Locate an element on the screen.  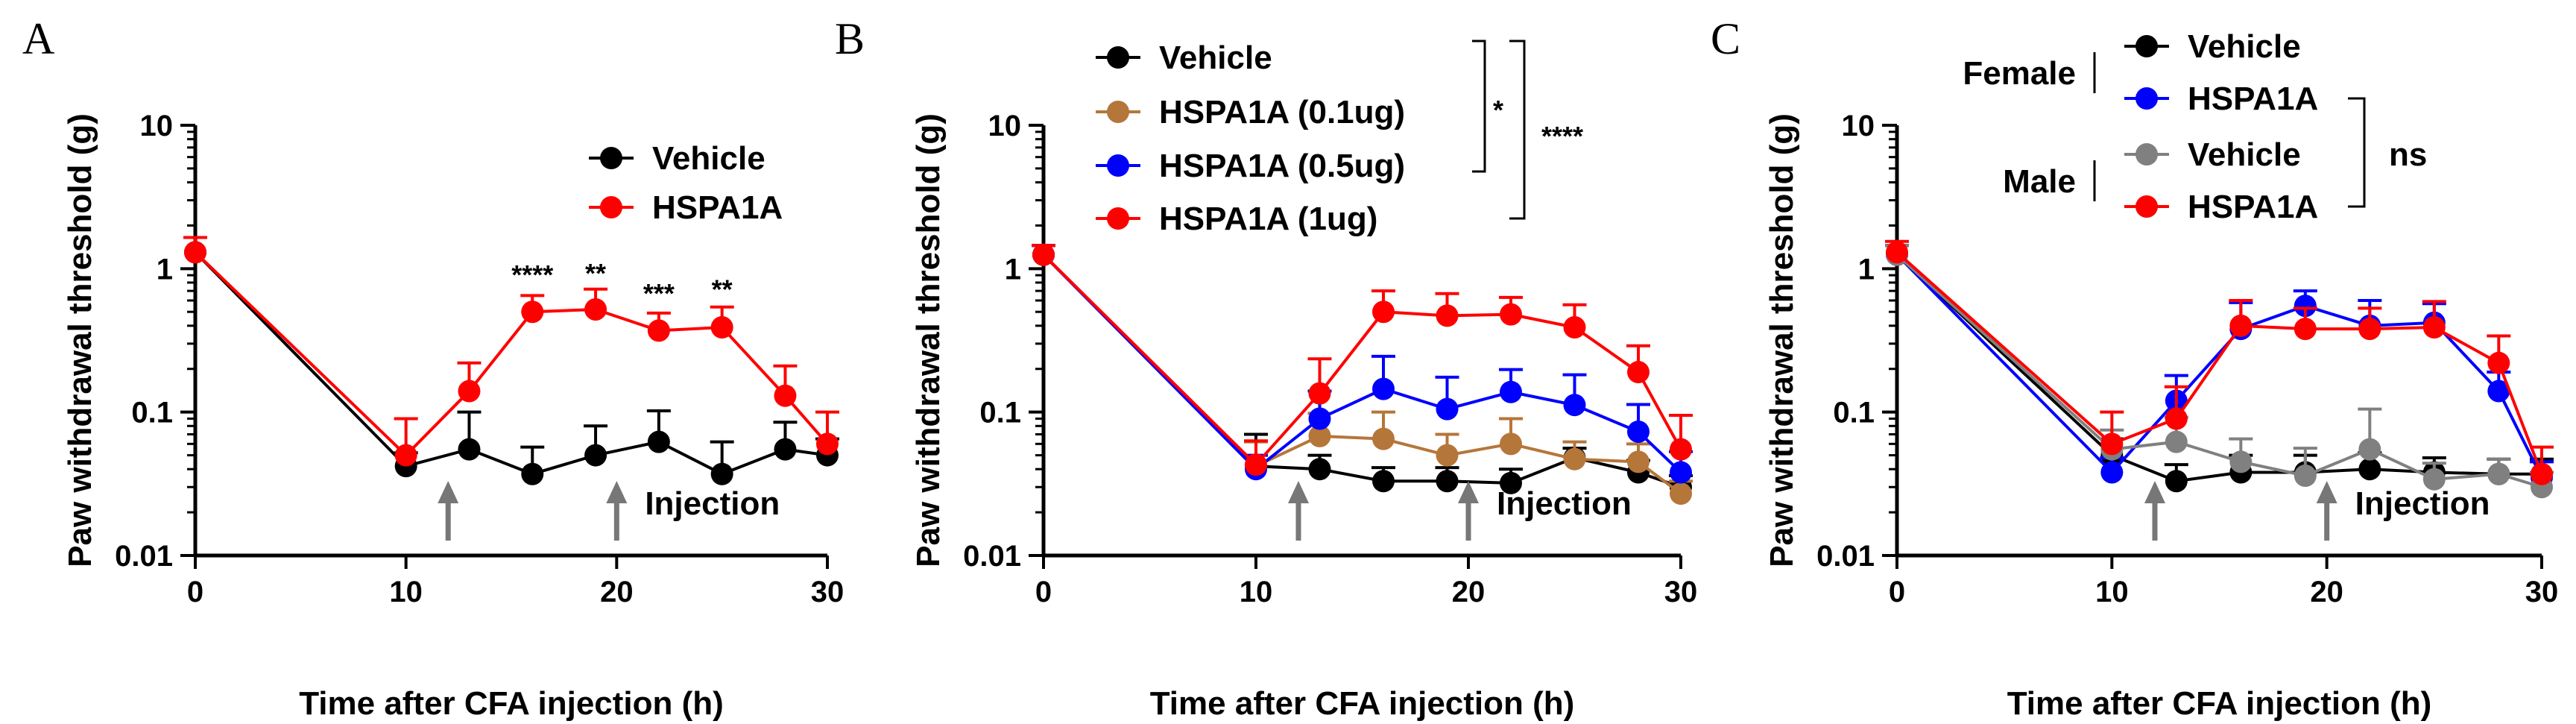
legend-label: HSPA1A (0.1ug) is located at coordinates (1282, 112).